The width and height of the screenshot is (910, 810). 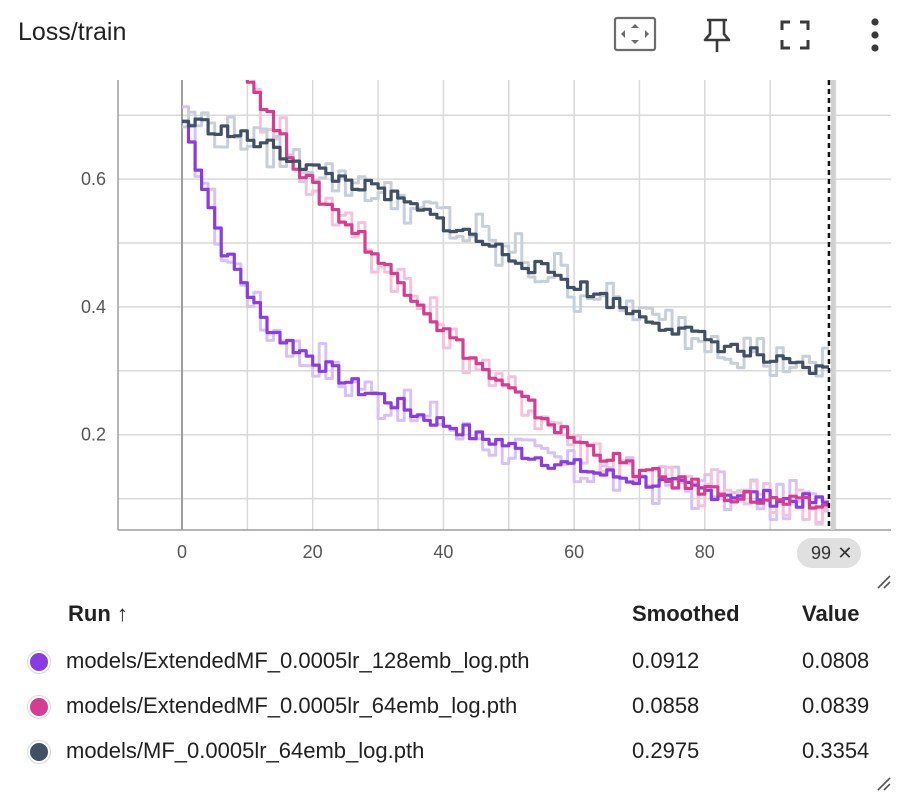 I want to click on run-column-header: Run ↑, so click(x=98, y=614).